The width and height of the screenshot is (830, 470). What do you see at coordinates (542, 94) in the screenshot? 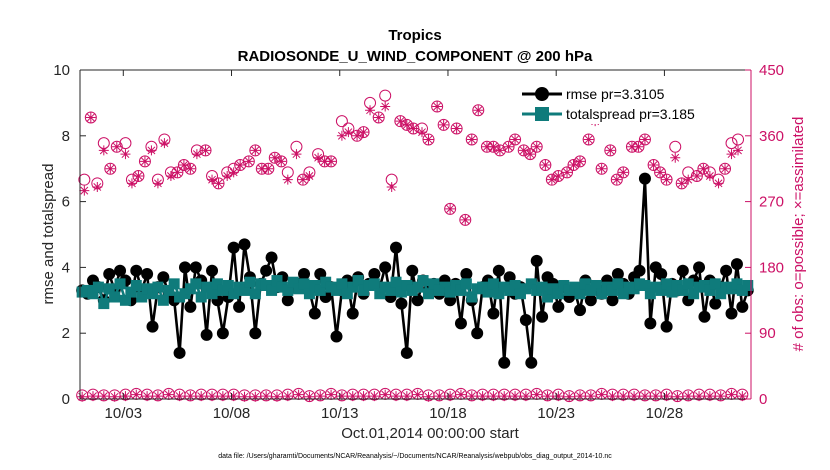
I see `legend-rmse-marker` at bounding box center [542, 94].